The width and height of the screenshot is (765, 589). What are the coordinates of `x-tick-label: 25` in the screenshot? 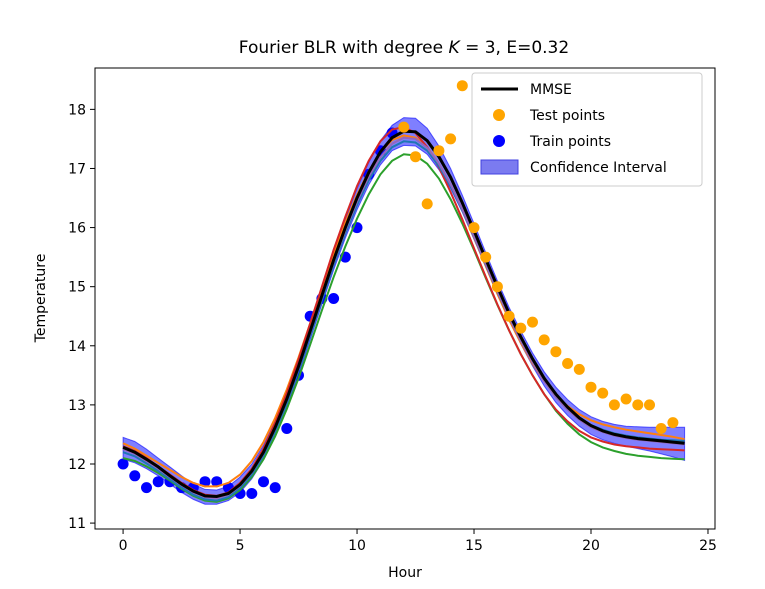 It's located at (708, 546).